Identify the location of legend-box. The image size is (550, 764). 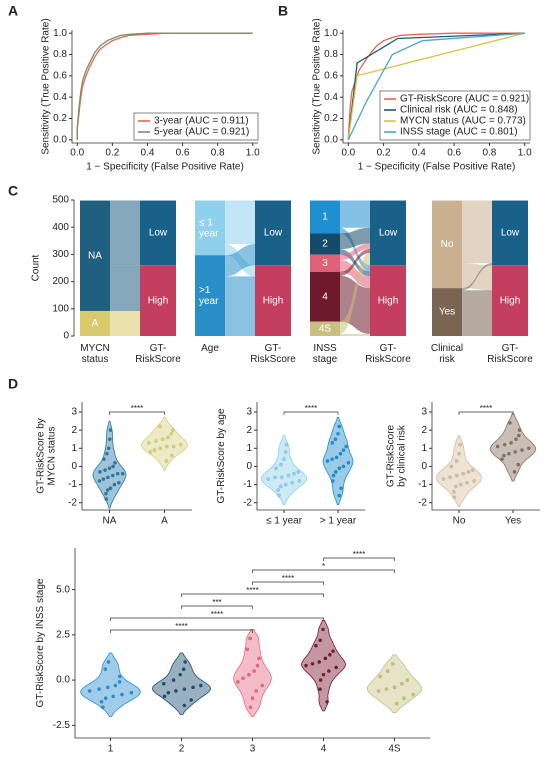
(455, 115).